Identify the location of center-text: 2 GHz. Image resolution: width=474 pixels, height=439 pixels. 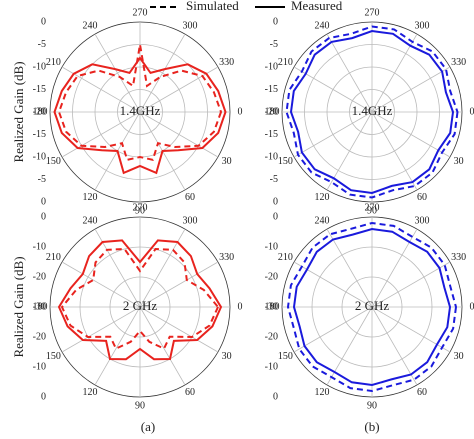
(140, 305).